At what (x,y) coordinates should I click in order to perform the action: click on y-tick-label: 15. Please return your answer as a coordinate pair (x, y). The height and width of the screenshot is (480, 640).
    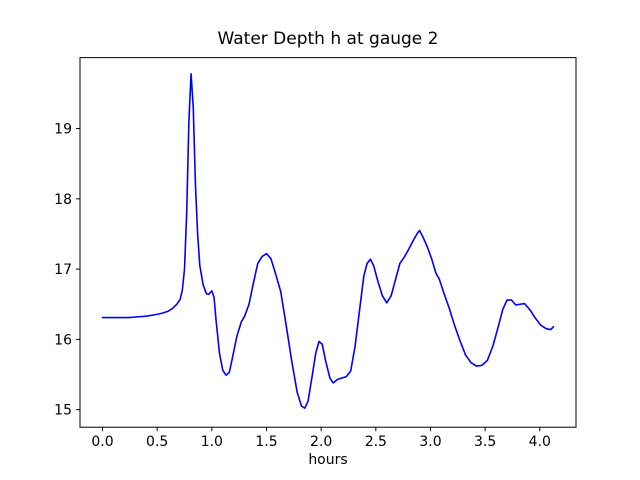
    Looking at the image, I should click on (63, 411).